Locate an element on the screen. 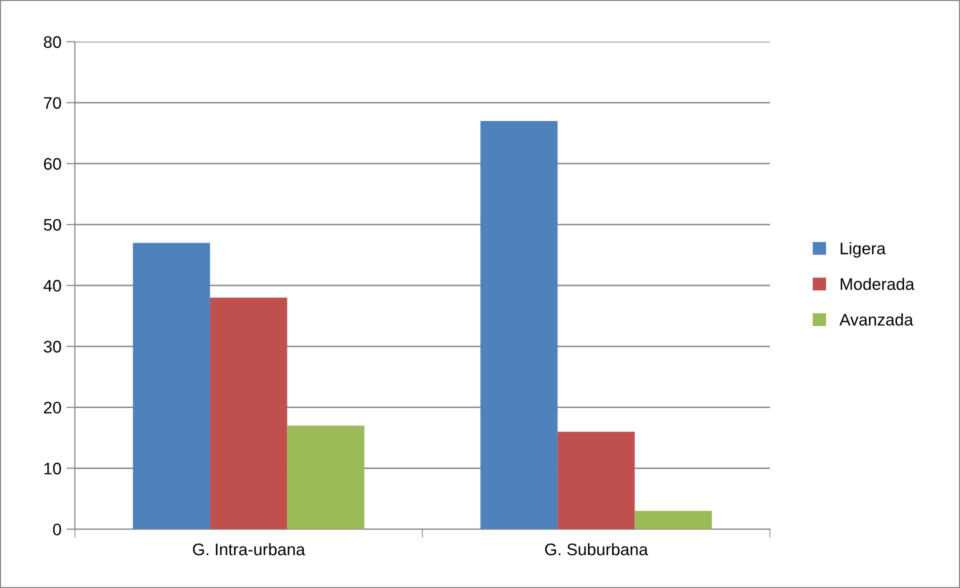  legend-label: Moderada is located at coordinates (877, 284).